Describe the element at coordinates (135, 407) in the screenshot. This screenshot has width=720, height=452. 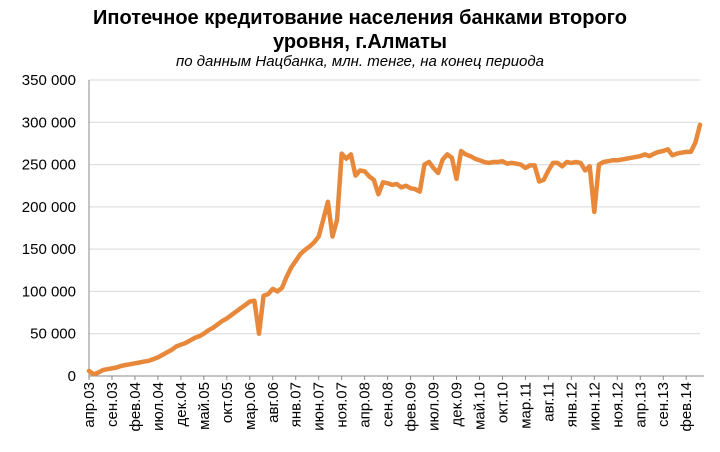
I see `x-tick-label: фев.04` at that location.